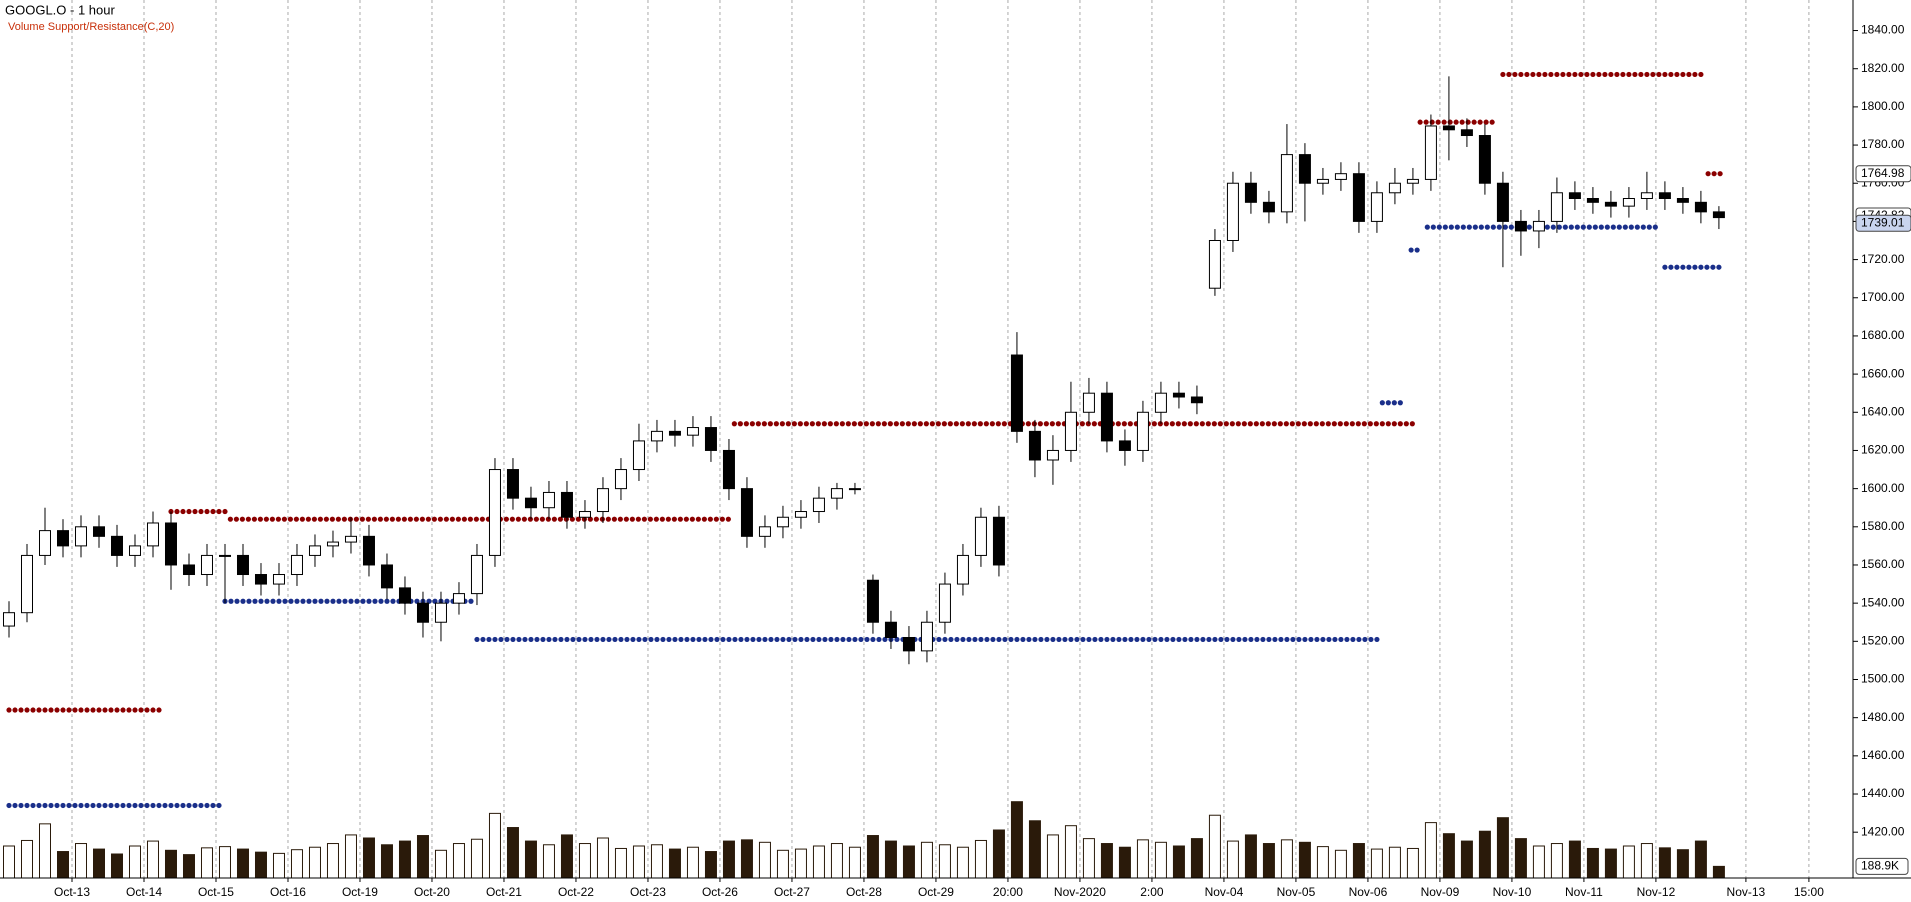 This screenshot has height=902, width=1911. I want to click on price-tag, so click(1883, 174).